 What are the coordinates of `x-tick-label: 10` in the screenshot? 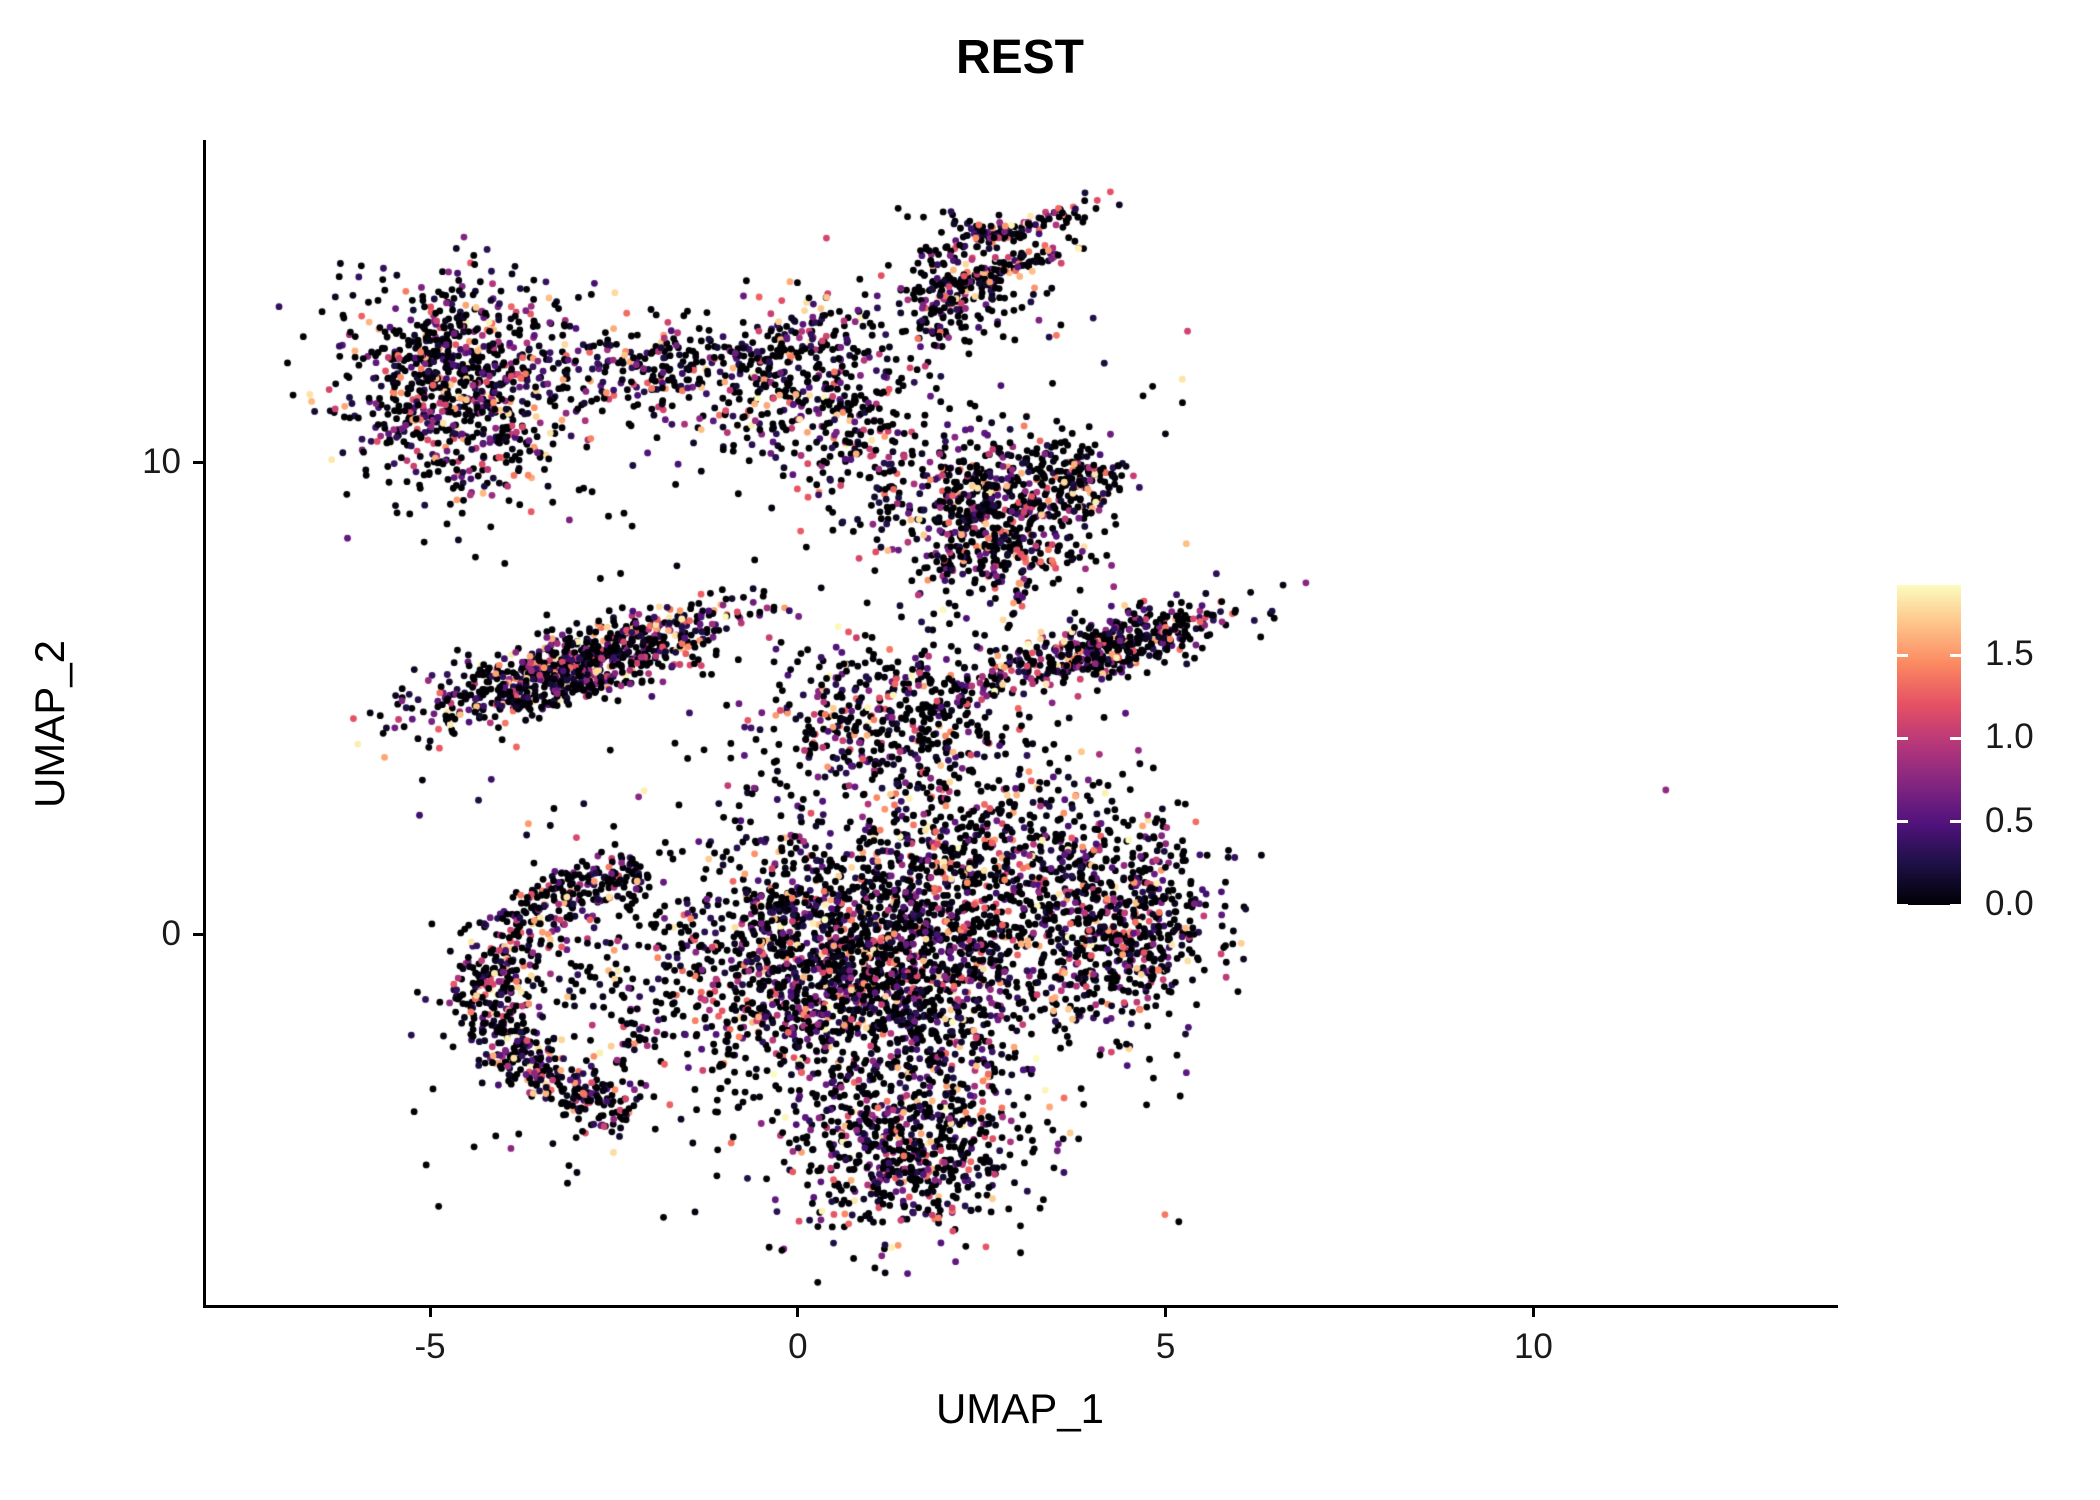 It's located at (1533, 1346).